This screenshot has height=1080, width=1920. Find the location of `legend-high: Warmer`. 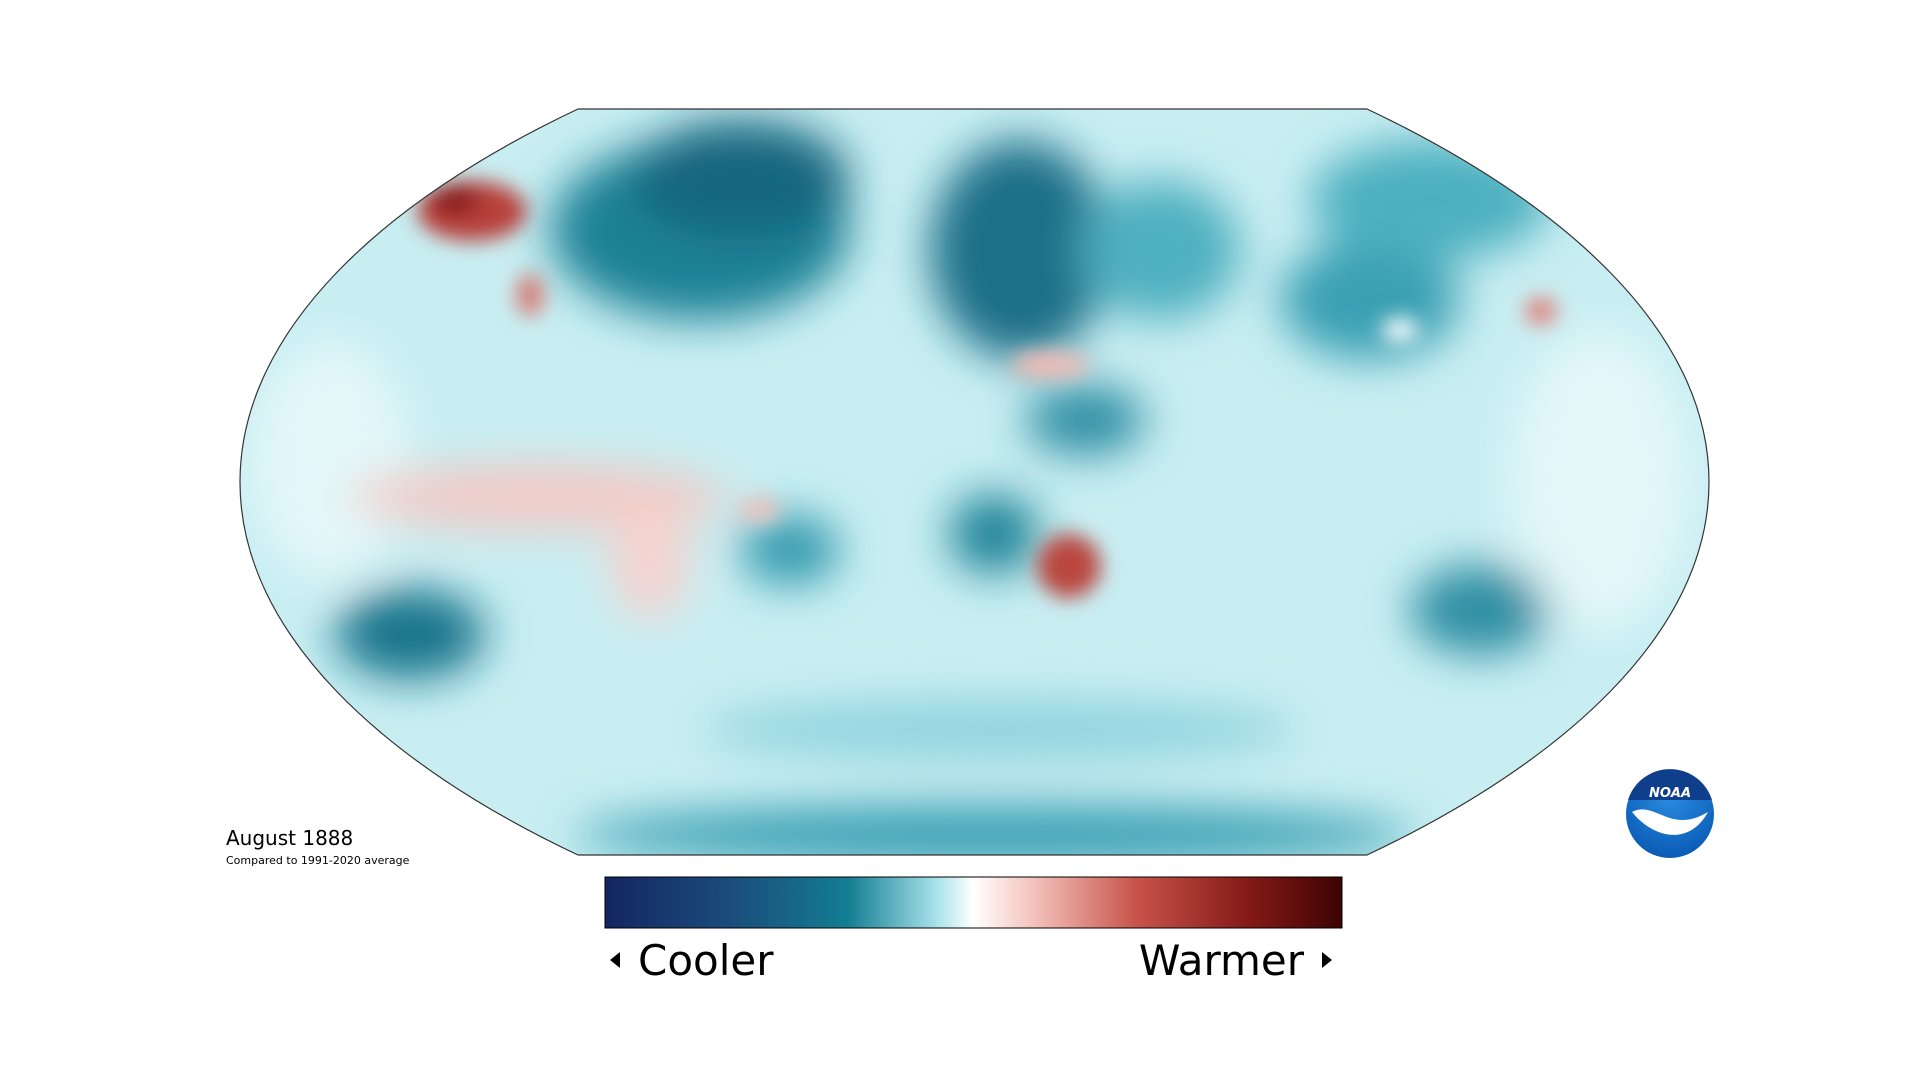

legend-high: Warmer is located at coordinates (1222, 960).